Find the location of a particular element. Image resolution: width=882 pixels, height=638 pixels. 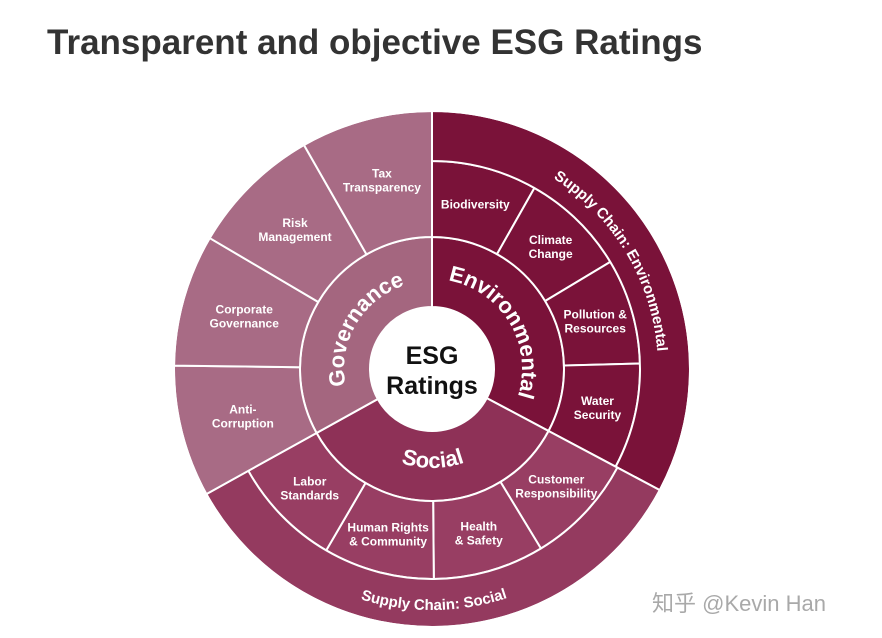

center-line: ESG is located at coordinates (432, 356).